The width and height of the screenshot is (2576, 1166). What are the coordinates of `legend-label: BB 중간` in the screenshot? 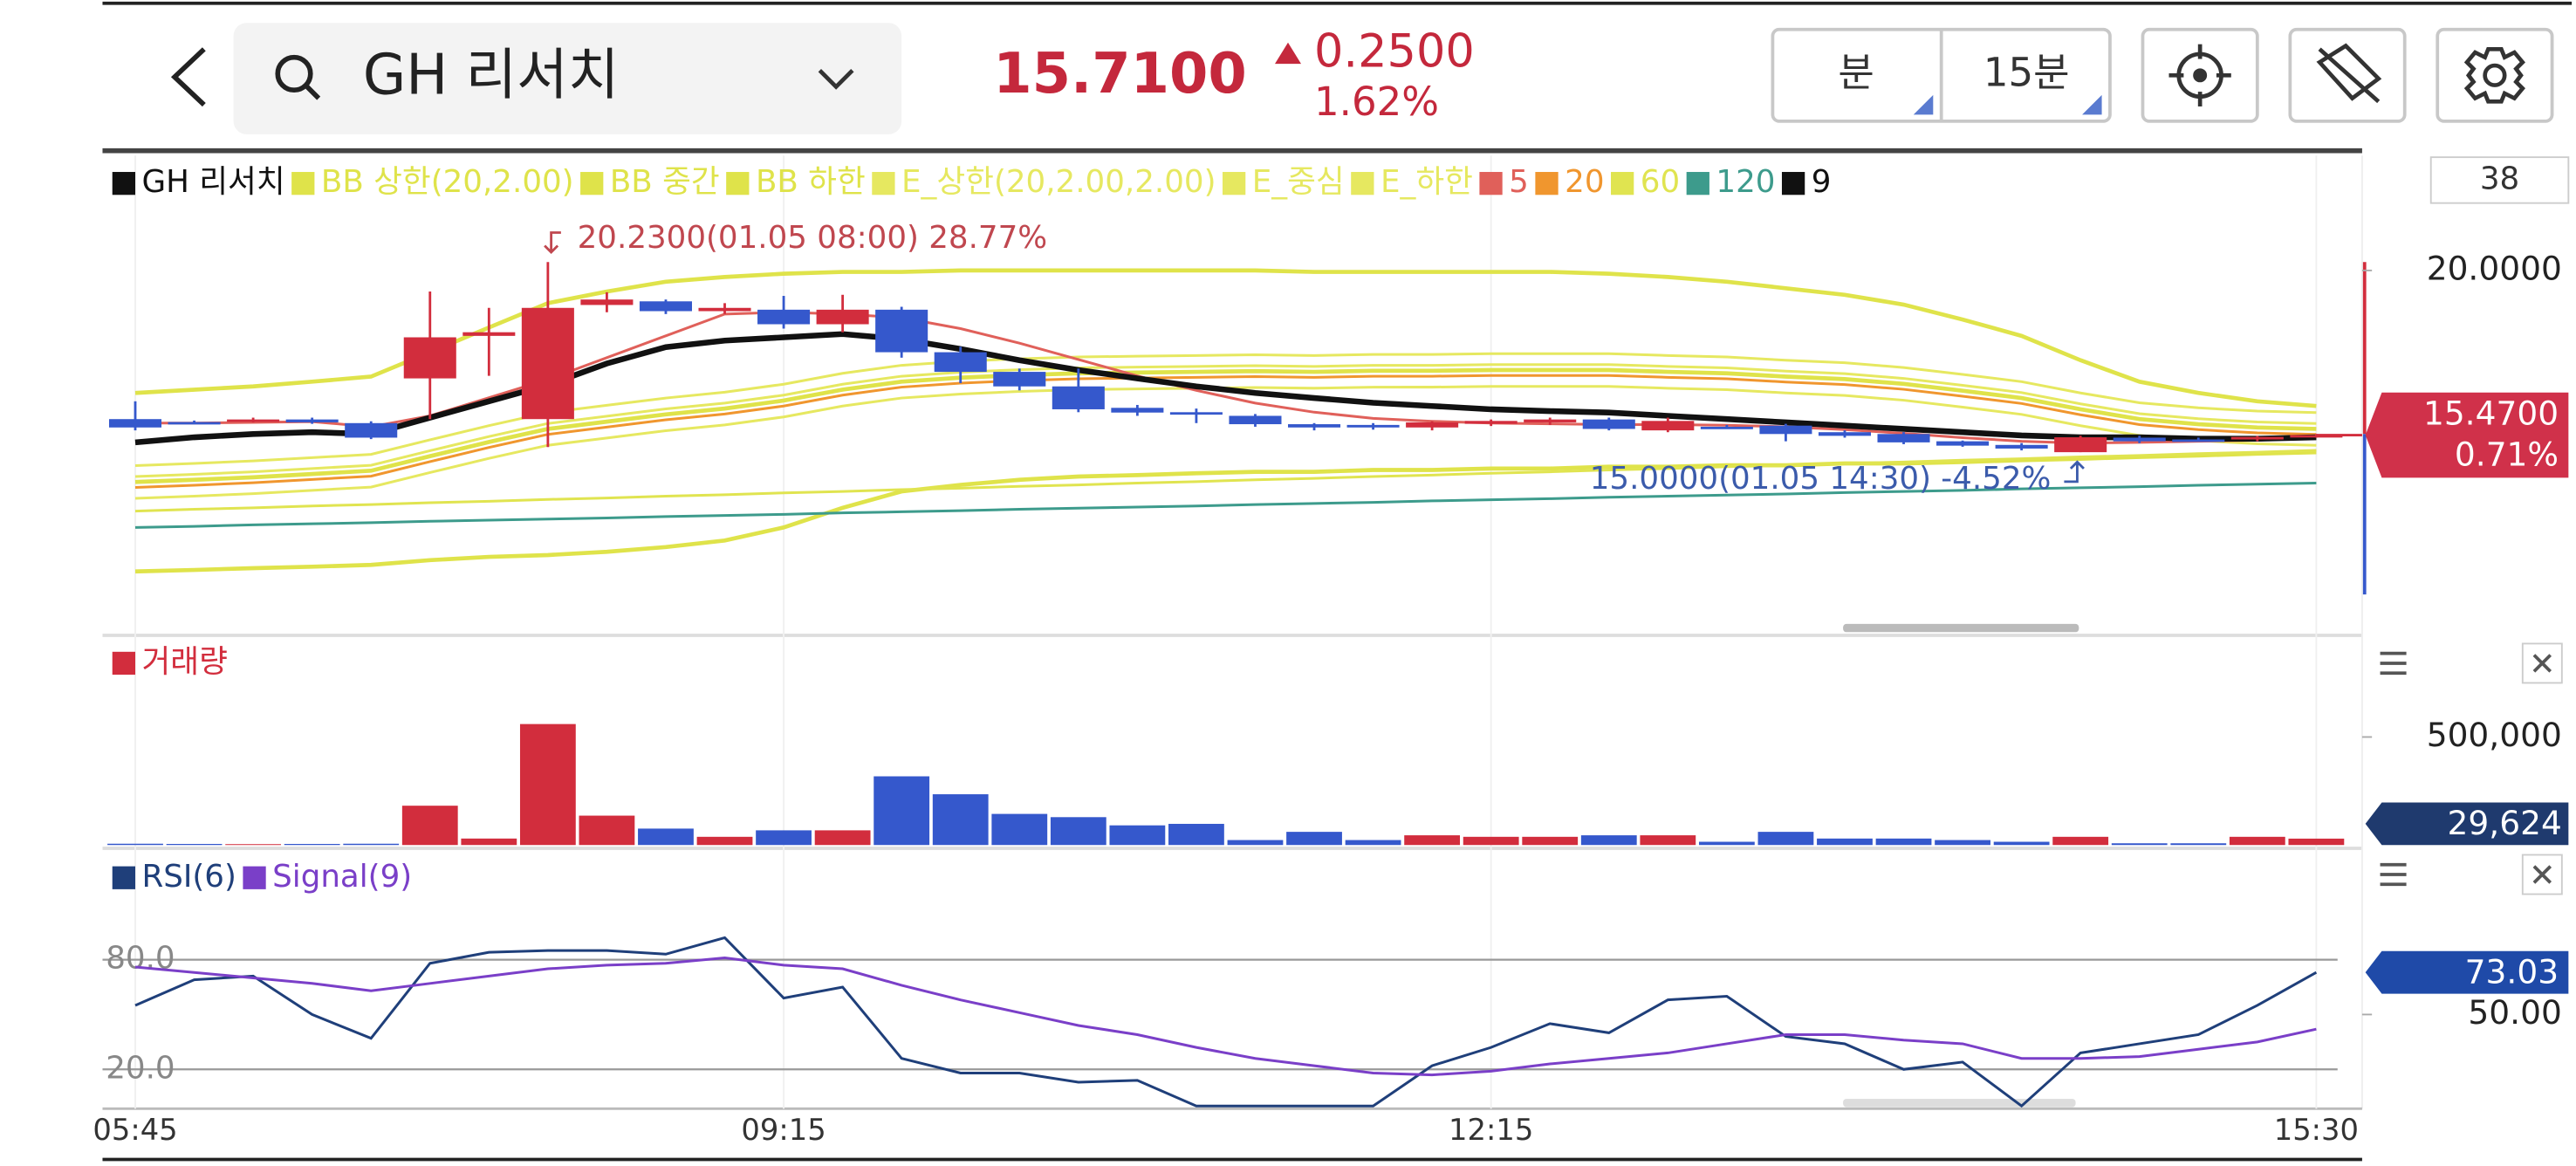 It's located at (665, 182).